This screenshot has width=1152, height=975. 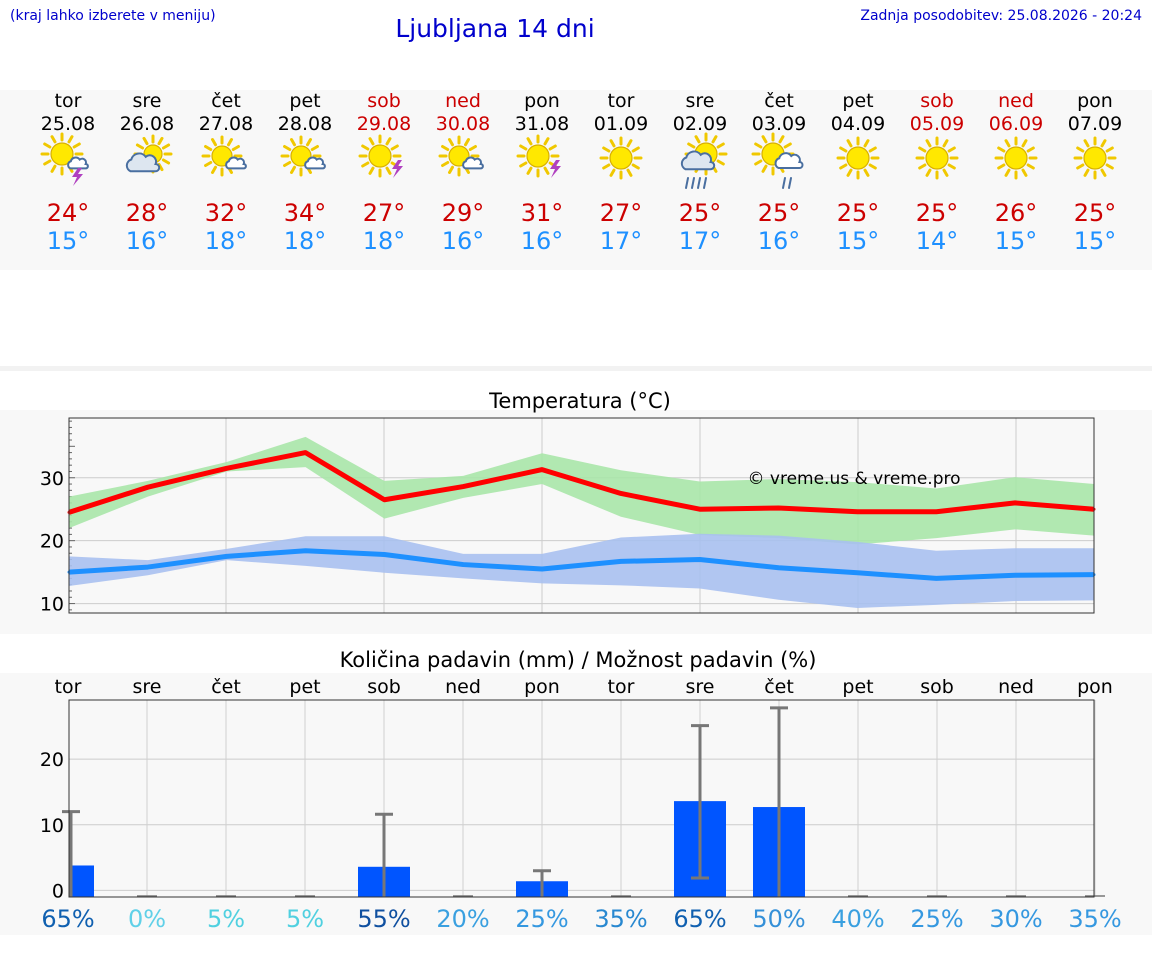 I want to click on min-temp: 17°, so click(x=700, y=241).